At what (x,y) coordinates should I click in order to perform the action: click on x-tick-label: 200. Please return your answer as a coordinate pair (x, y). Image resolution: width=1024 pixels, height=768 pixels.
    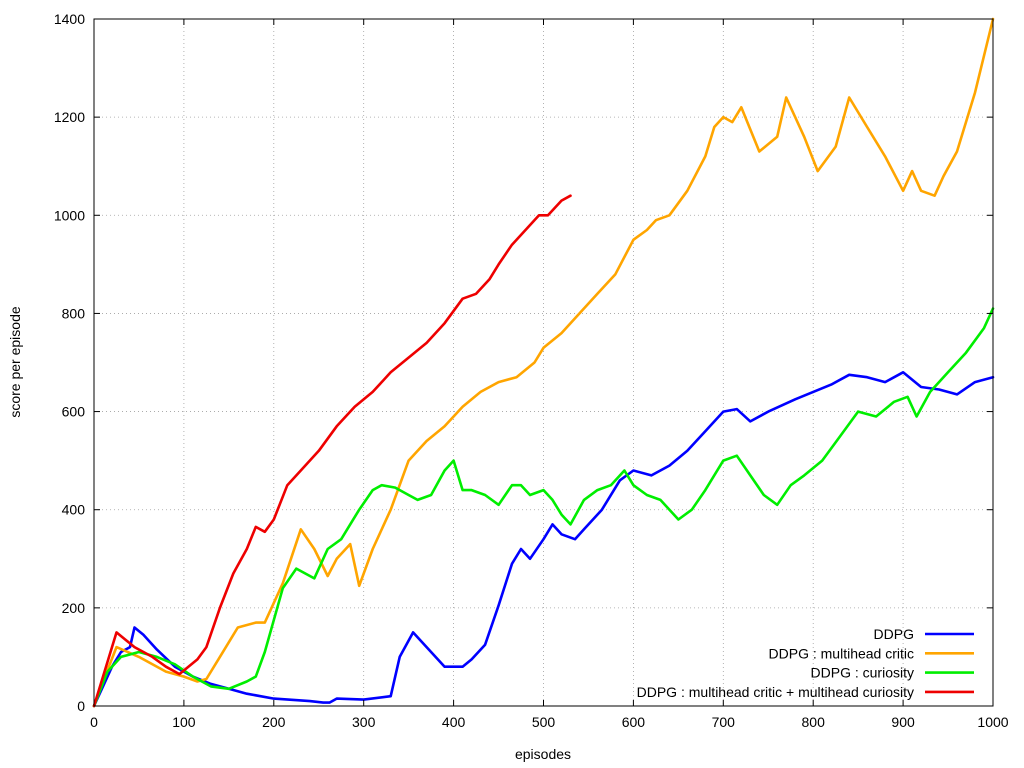
    Looking at the image, I should click on (274, 722).